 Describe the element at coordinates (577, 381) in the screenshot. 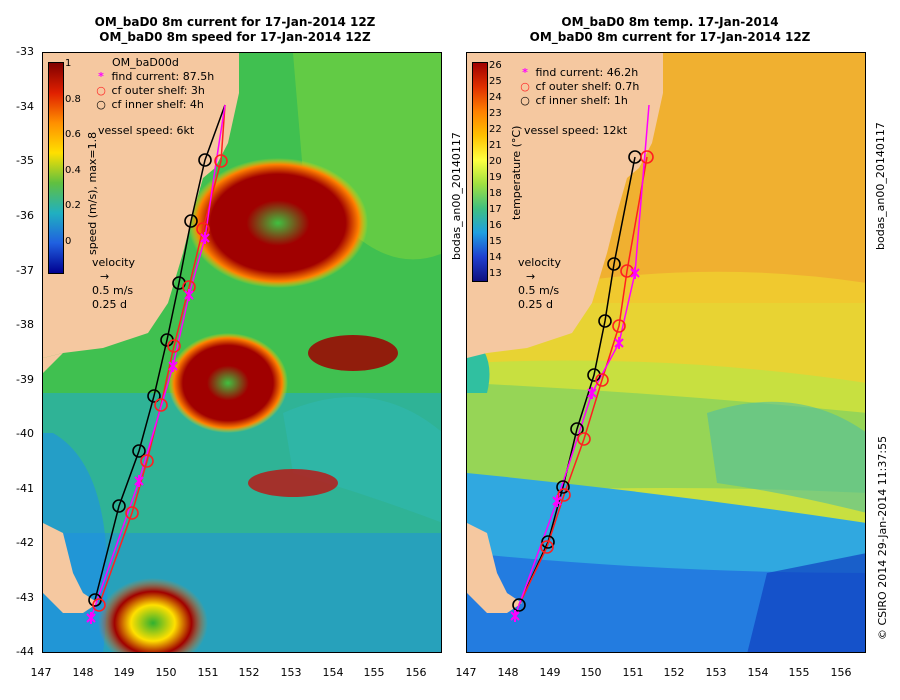

I see `right-track-inner` at that location.